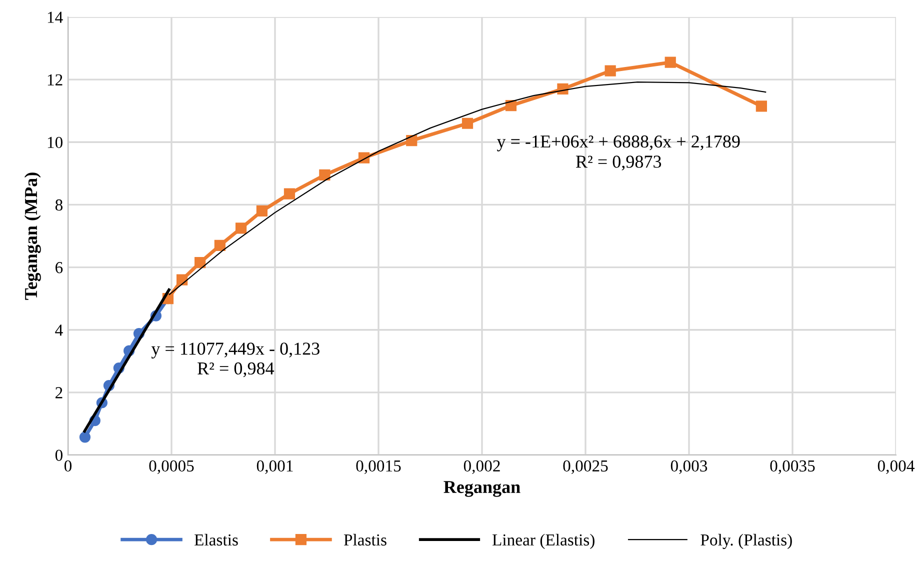 The width and height of the screenshot is (915, 564). Describe the element at coordinates (59, 205) in the screenshot. I see `y-tick-label: 8` at that location.